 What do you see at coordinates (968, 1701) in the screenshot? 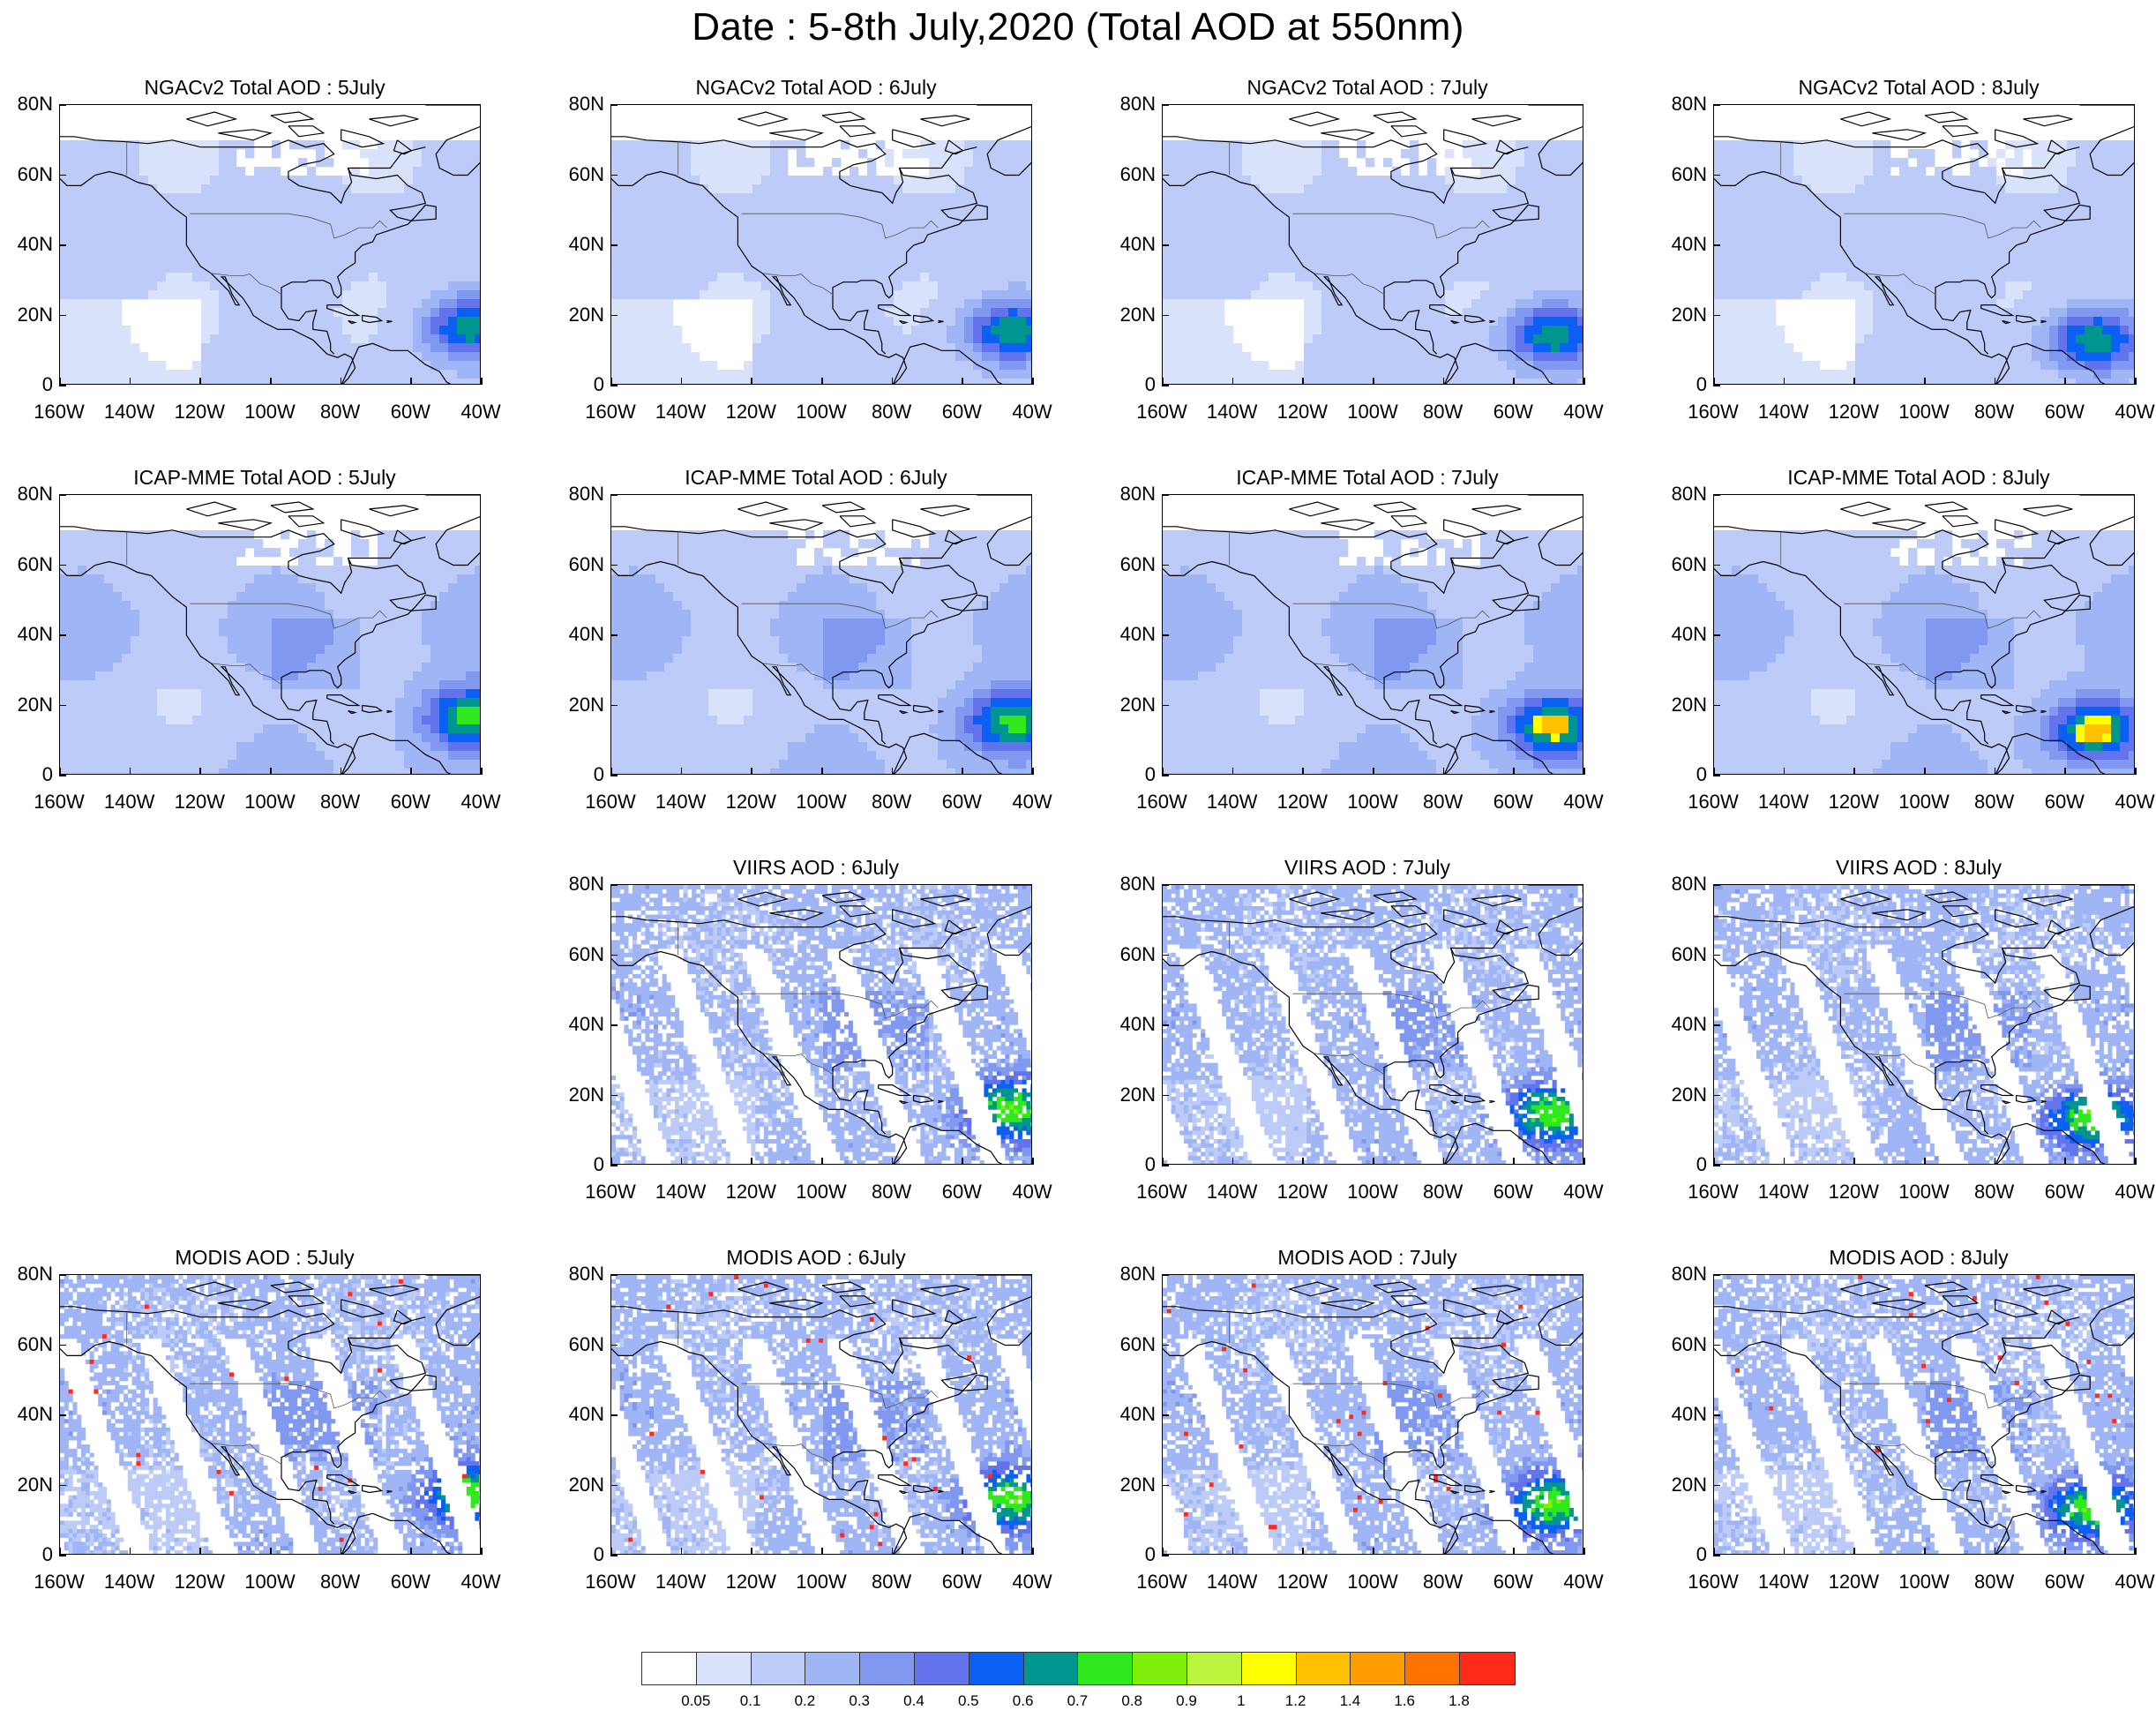
I see `colorbar-label: 0.5` at bounding box center [968, 1701].